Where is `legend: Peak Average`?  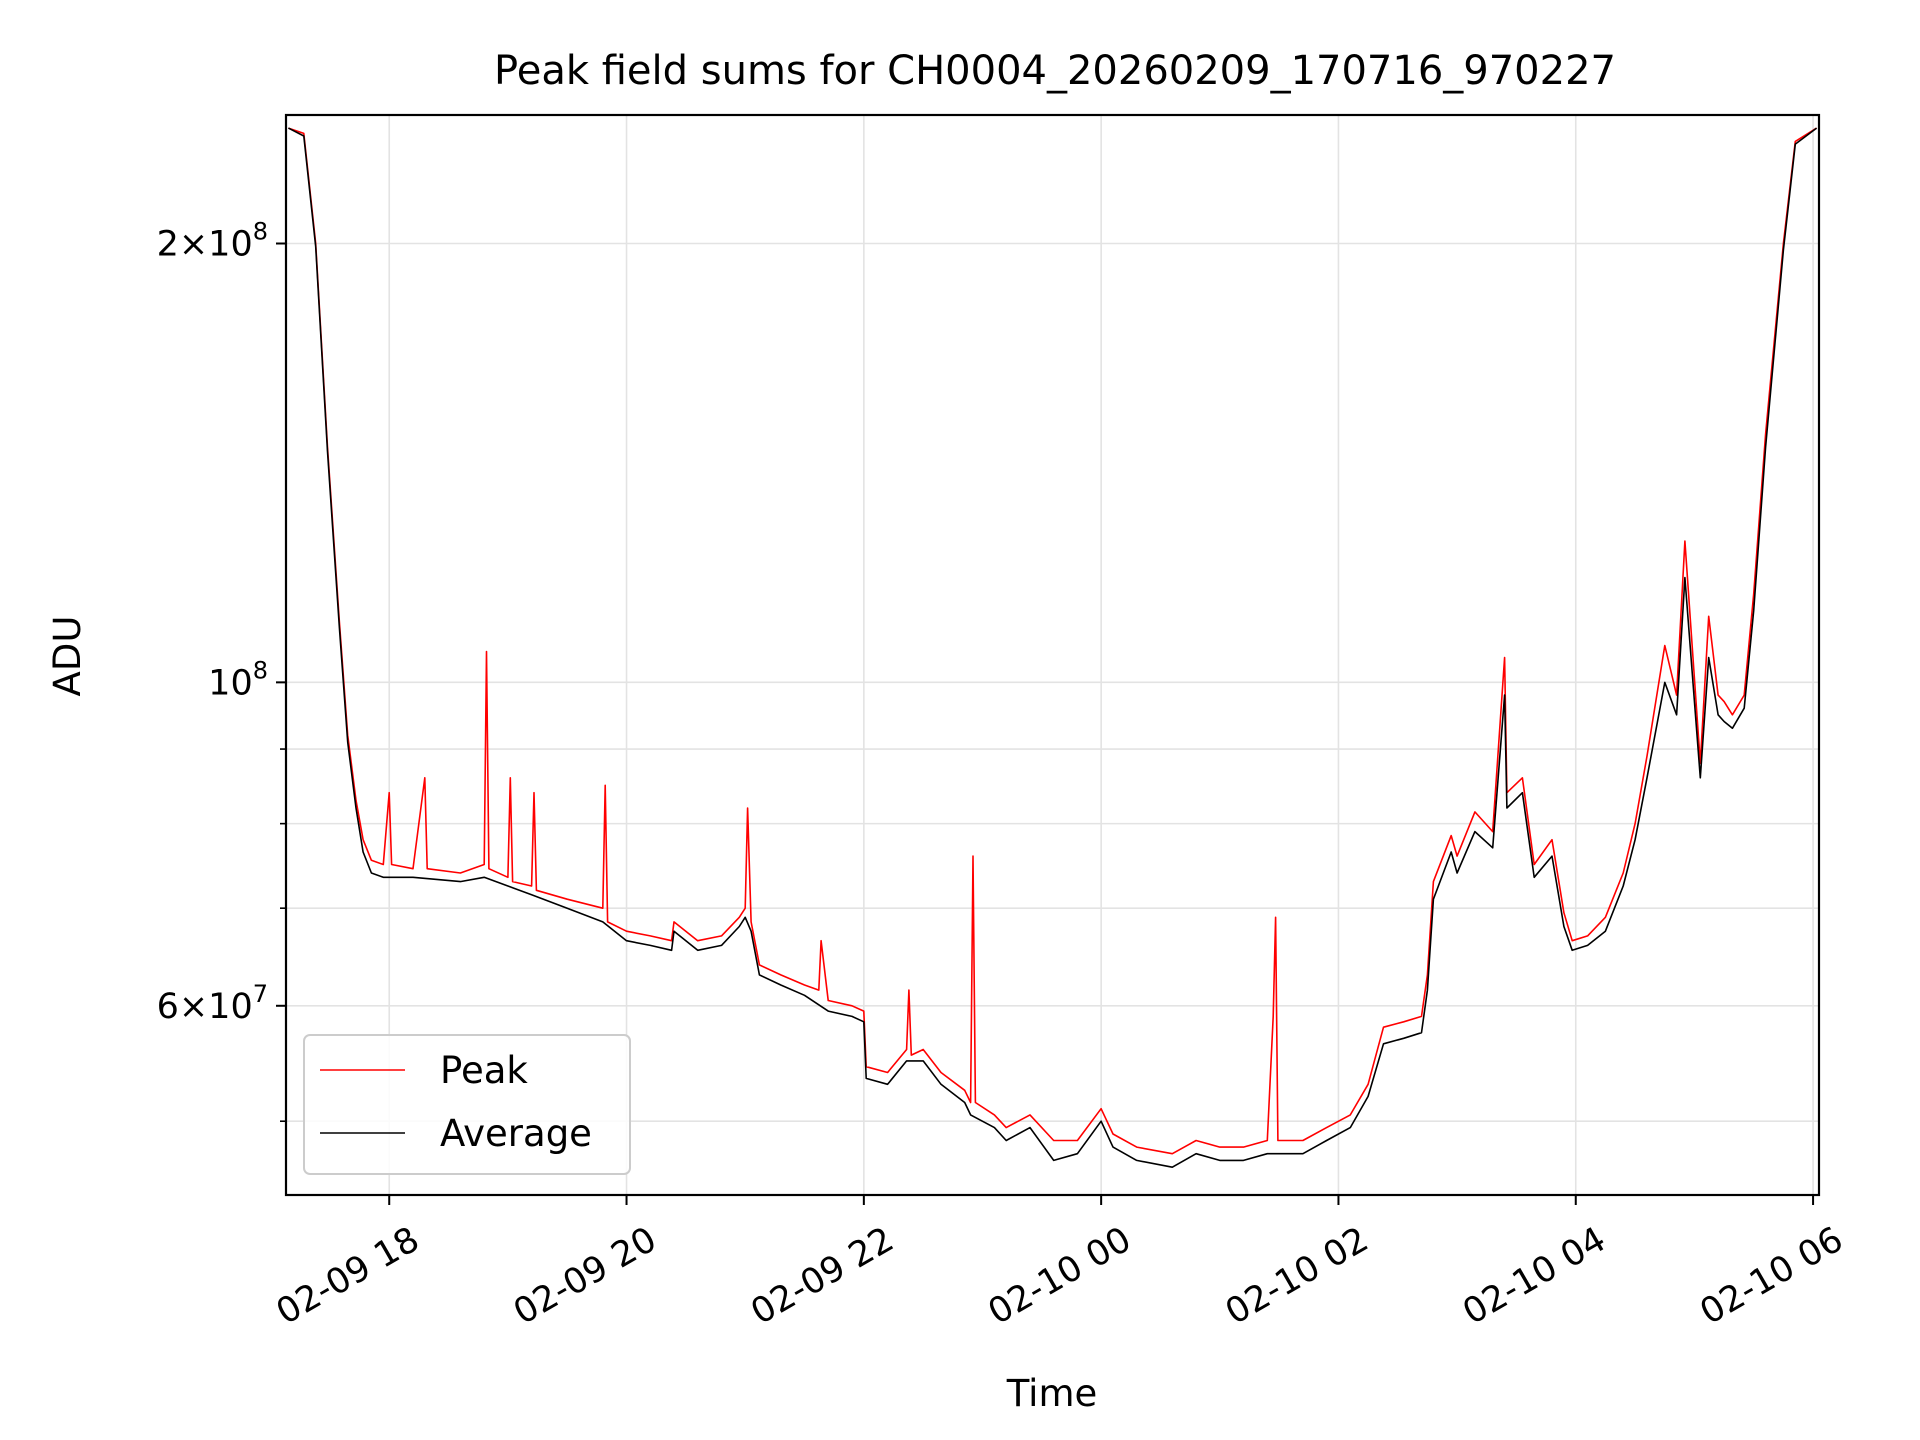
legend: Peak Average is located at coordinates (467, 1104).